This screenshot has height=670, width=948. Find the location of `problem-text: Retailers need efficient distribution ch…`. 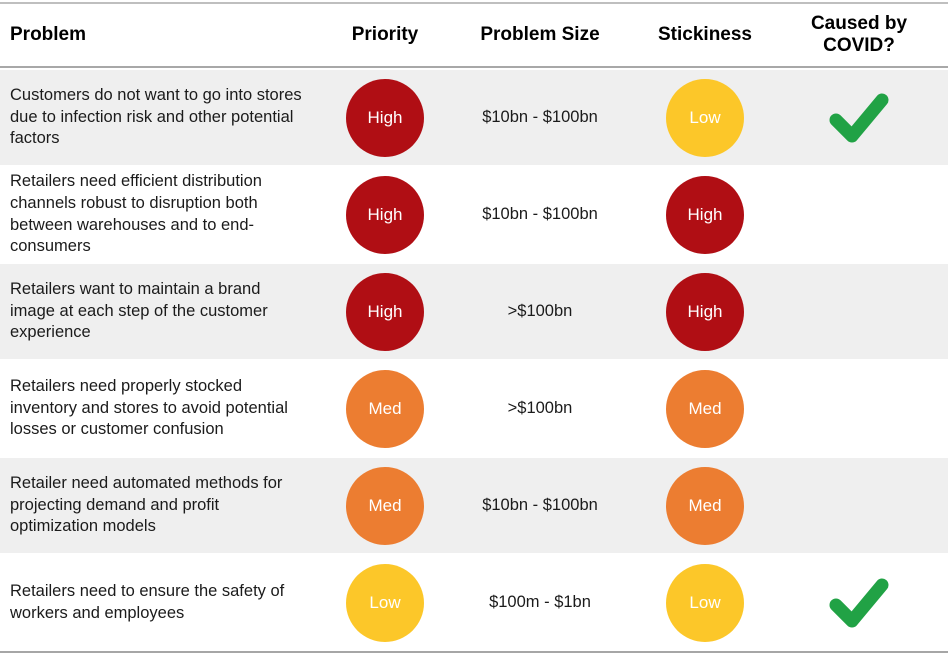

problem-text: Retailers need efficient distribution ch… is located at coordinates (136, 213).